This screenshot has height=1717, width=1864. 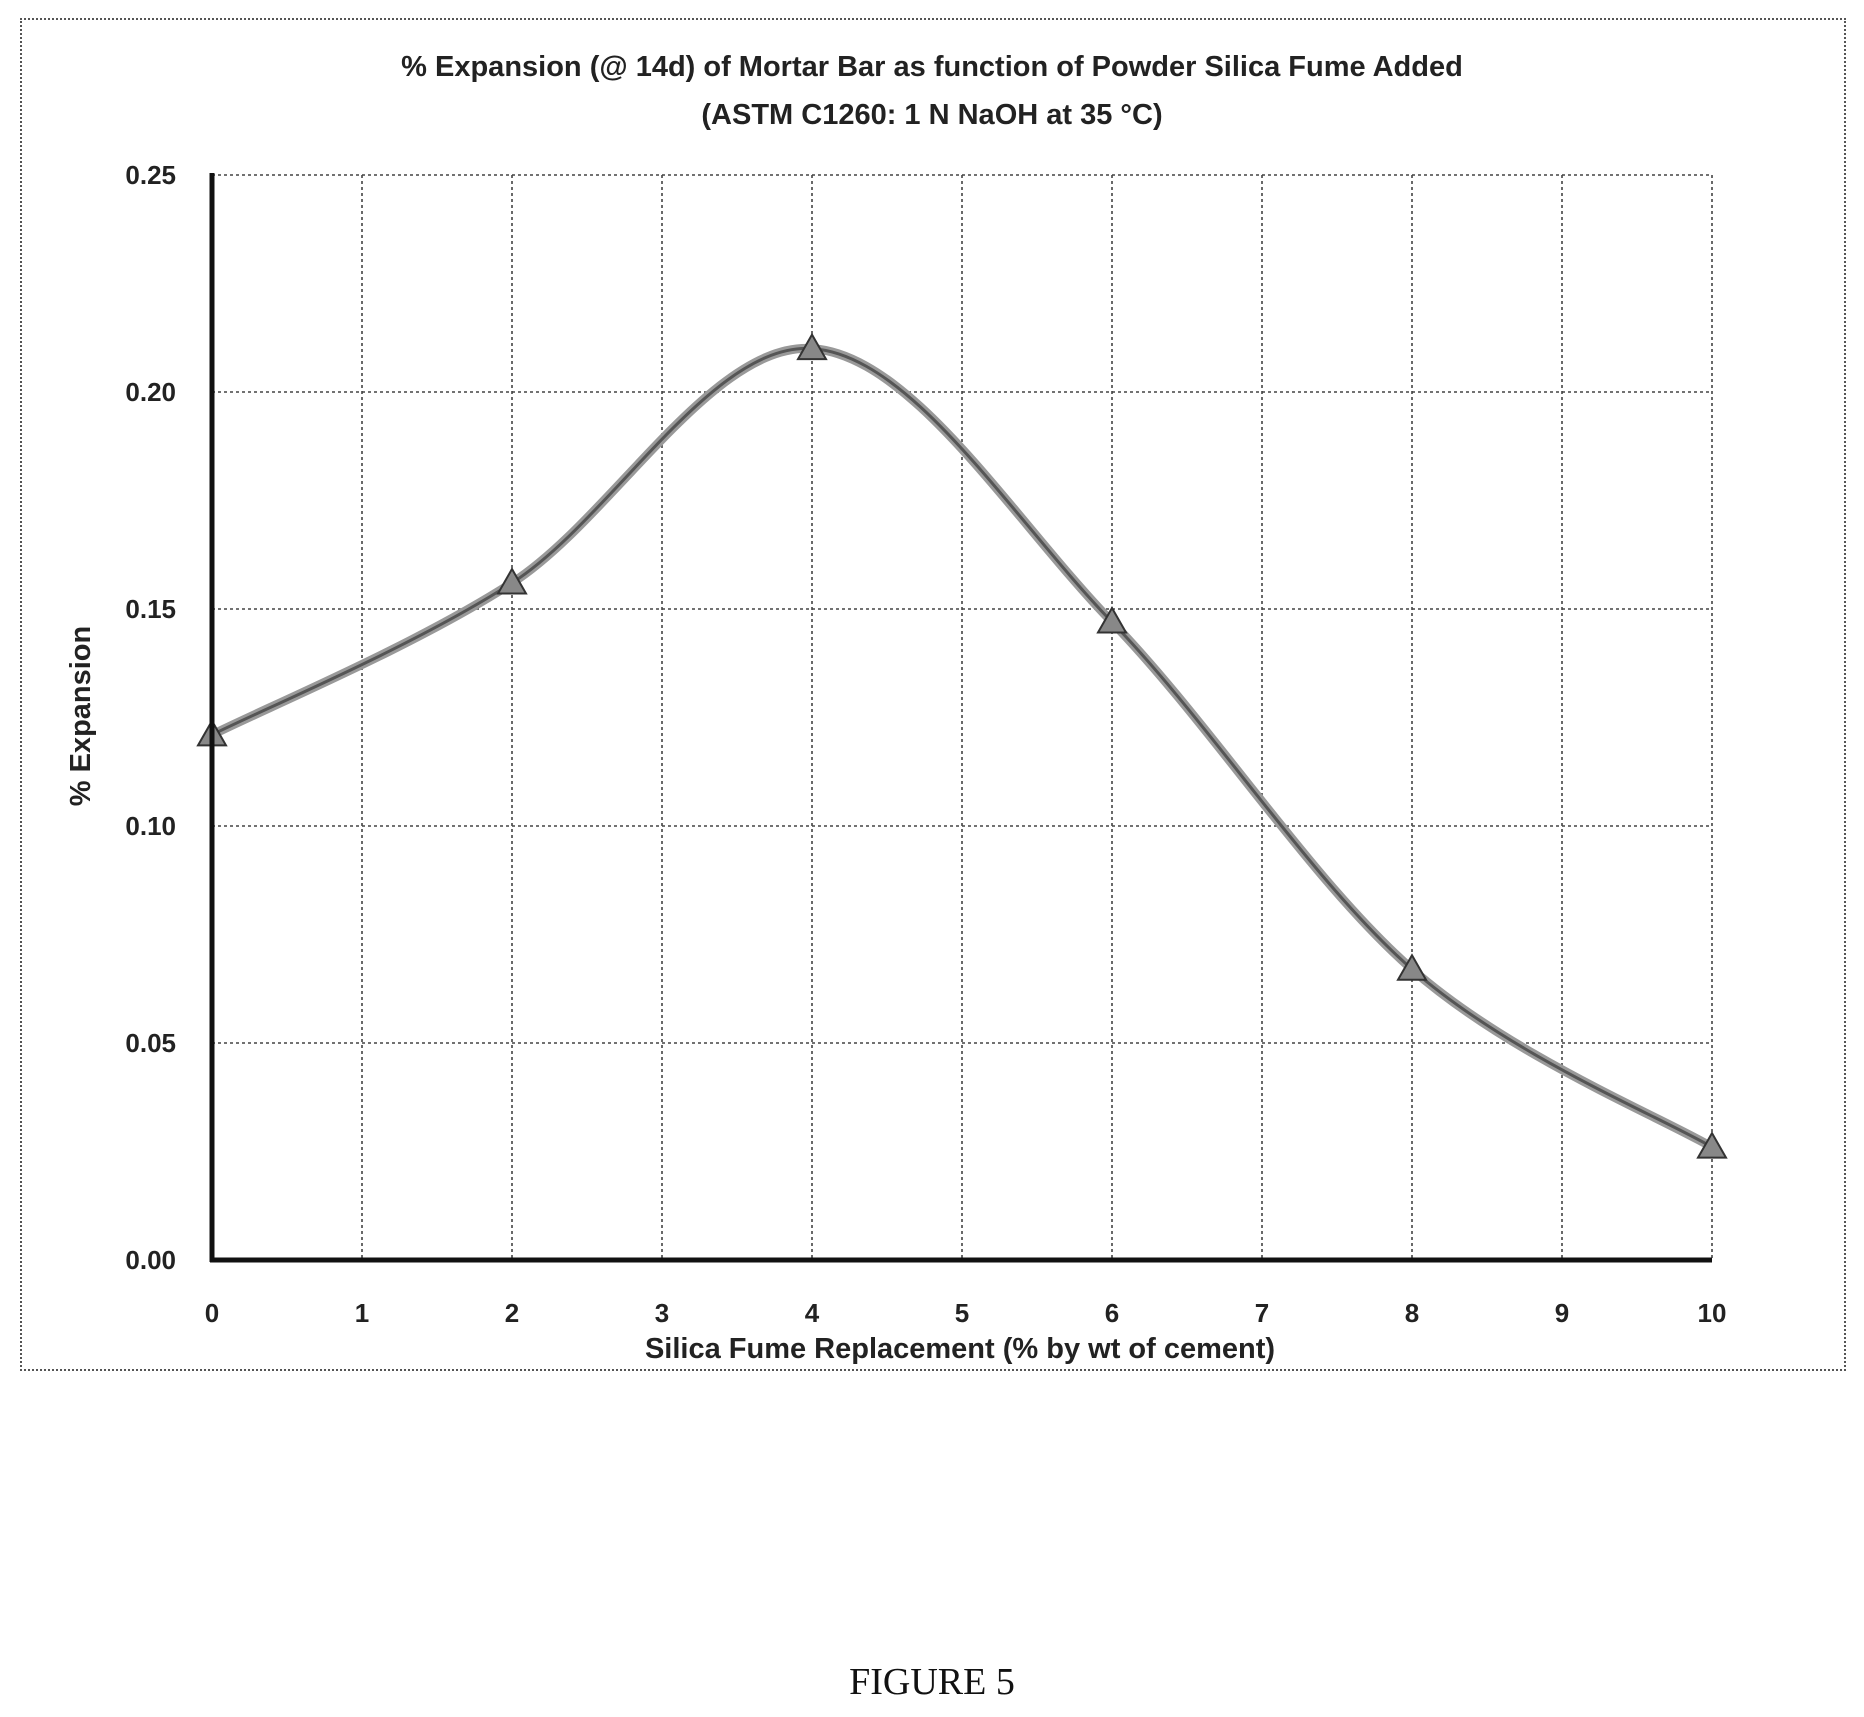 What do you see at coordinates (1412, 1313) in the screenshot?
I see `x-tick-label: 8` at bounding box center [1412, 1313].